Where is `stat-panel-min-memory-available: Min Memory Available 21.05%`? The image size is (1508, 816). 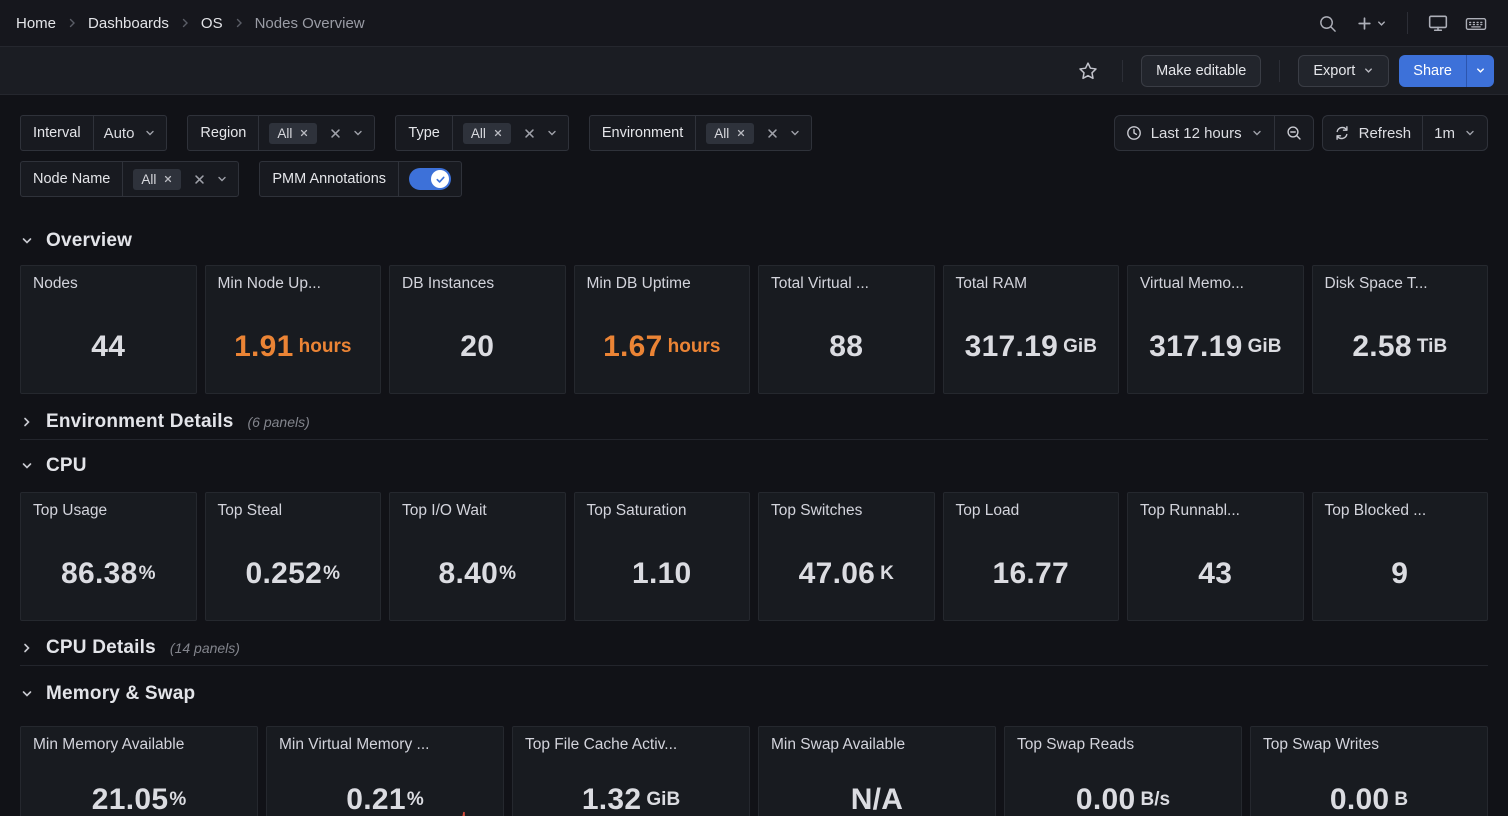 stat-panel-min-memory-available: Min Memory Available 21.05% is located at coordinates (139, 771).